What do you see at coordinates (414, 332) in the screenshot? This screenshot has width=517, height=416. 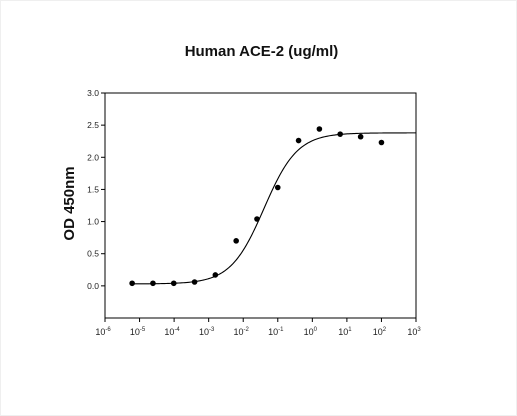 I see `x-tick-label: 103` at bounding box center [414, 332].